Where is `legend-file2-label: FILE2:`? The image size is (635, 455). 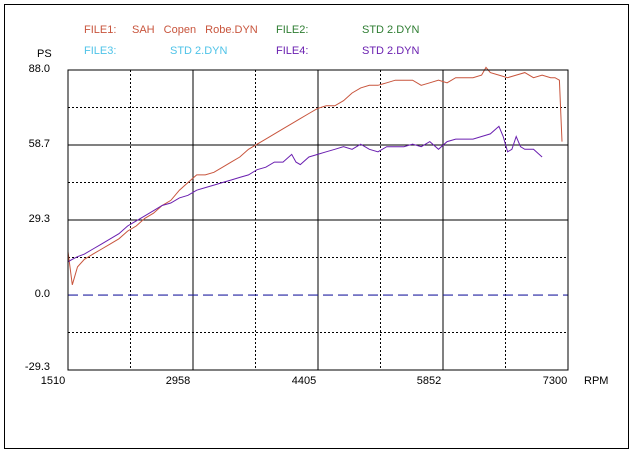 legend-file2-label: FILE2: is located at coordinates (292, 30).